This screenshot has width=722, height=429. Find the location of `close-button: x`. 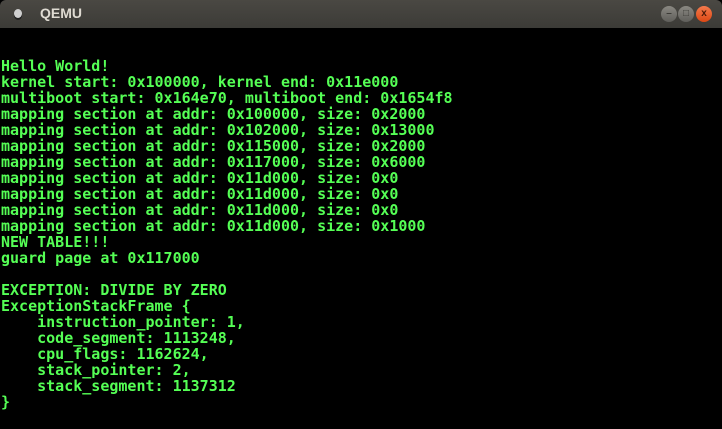

close-button: x is located at coordinates (704, 14).